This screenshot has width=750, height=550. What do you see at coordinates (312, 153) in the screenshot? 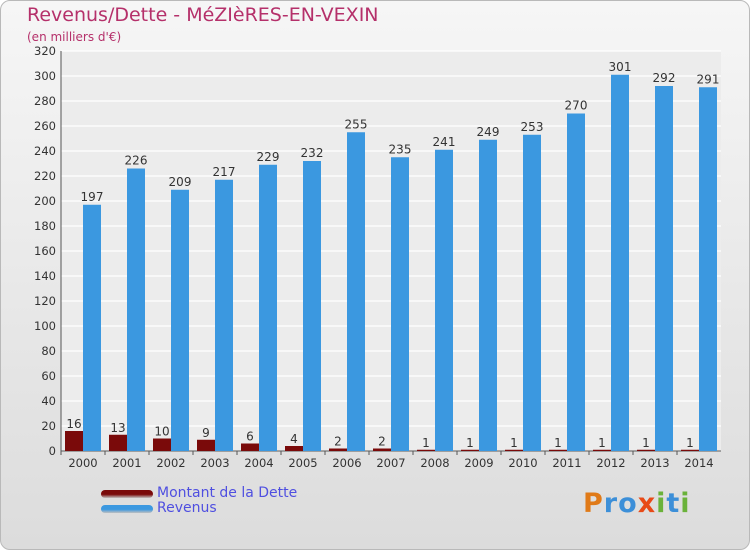
I see `data-label-revenus: 232` at bounding box center [312, 153].